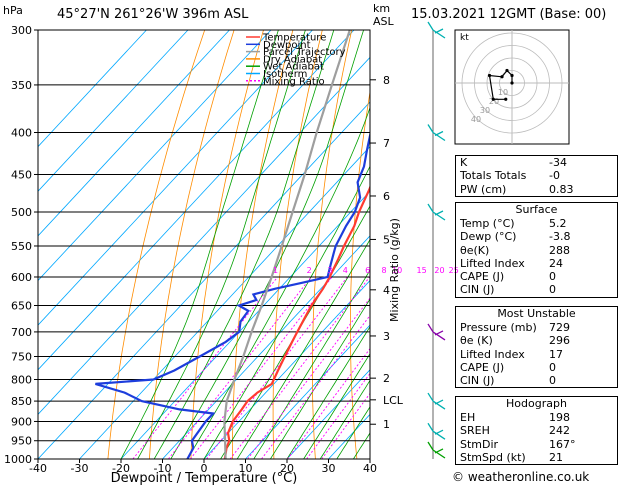 The height and width of the screenshot is (486, 629). I want to click on most-unstable-label: CAPE (J), so click(482, 367).